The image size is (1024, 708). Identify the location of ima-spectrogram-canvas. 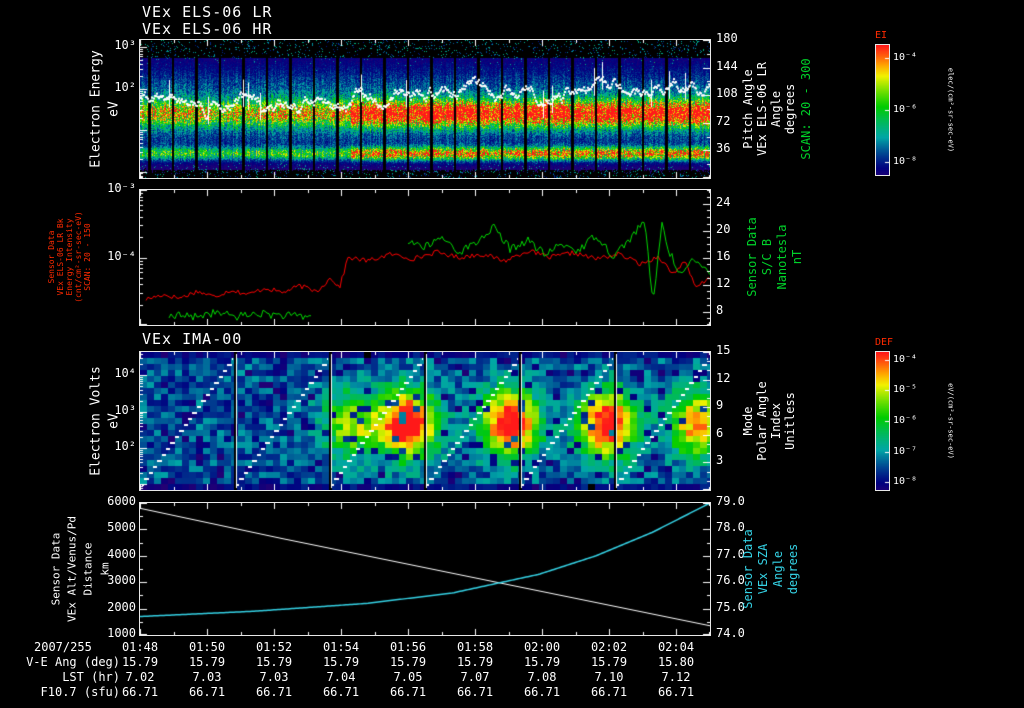
(425, 421).